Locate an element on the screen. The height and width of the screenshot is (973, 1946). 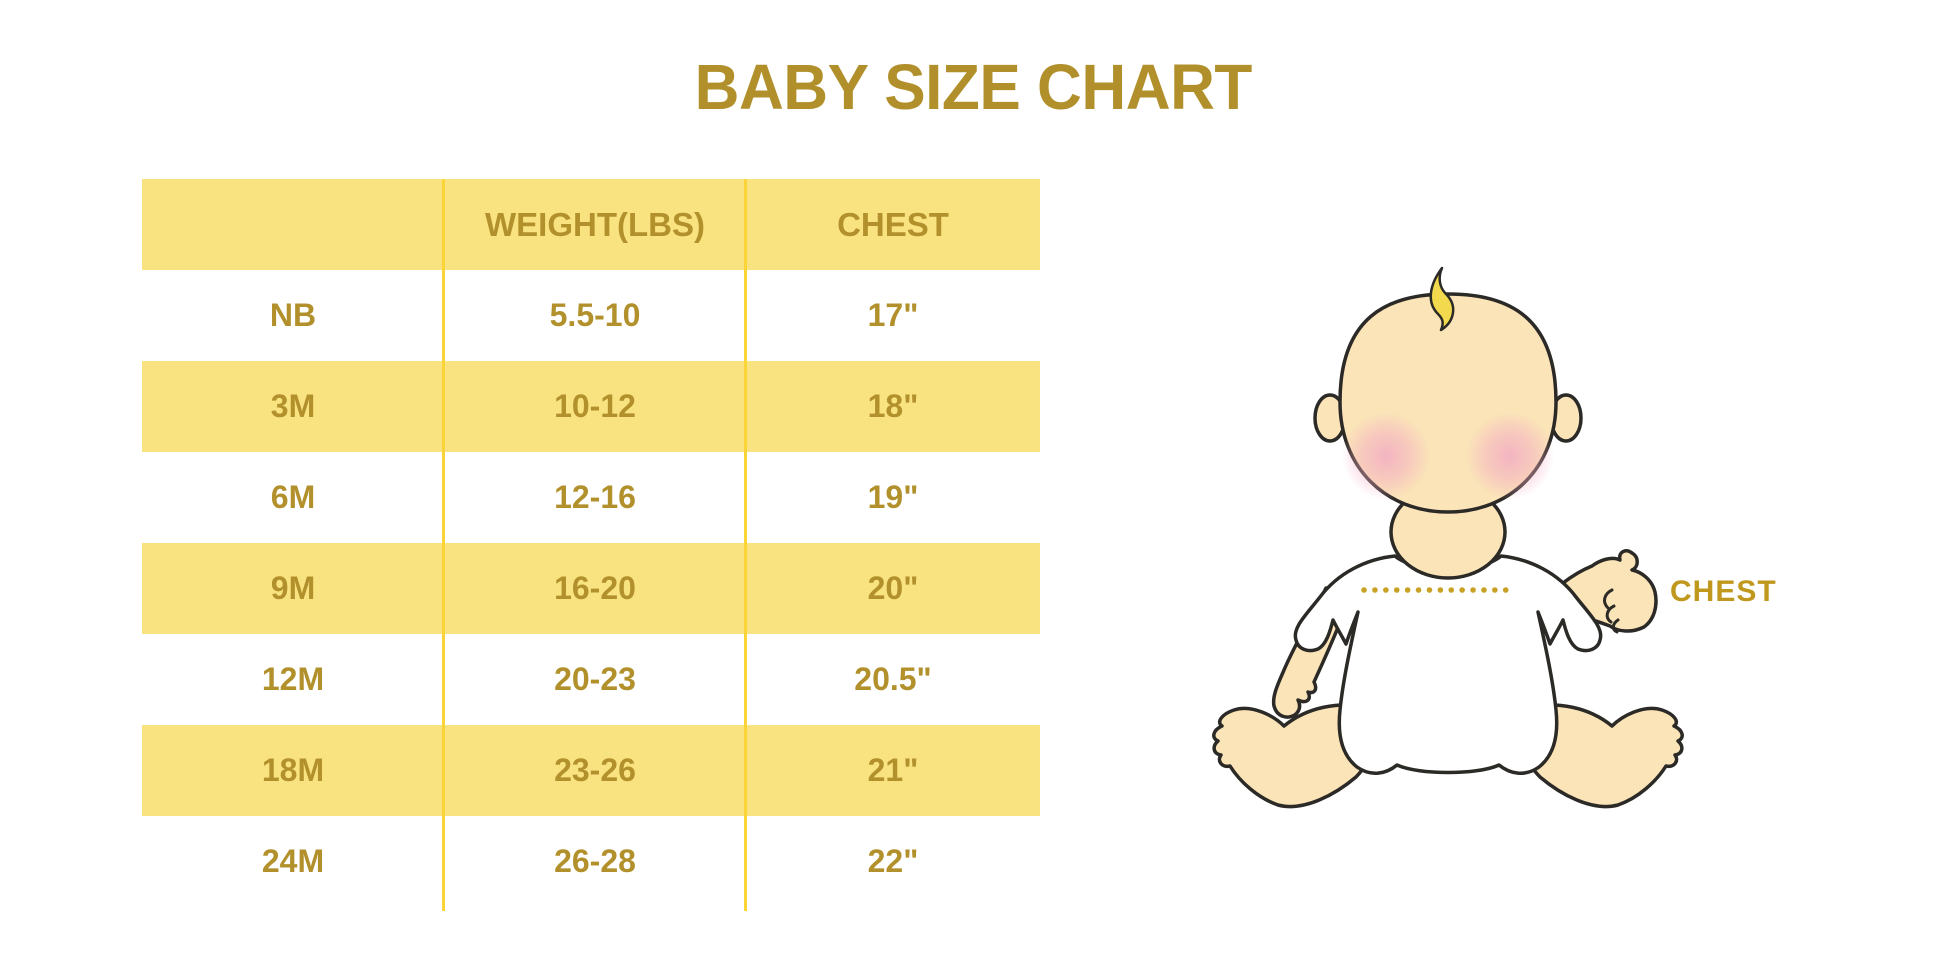
fist-knuckle-lines is located at coordinates (1611, 611).